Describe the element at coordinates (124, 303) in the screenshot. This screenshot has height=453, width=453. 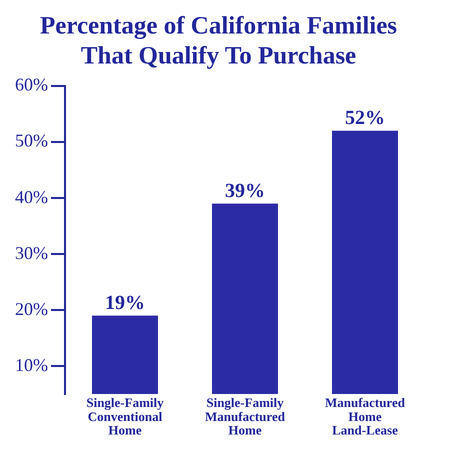
I see `data-label: 19%` at that location.